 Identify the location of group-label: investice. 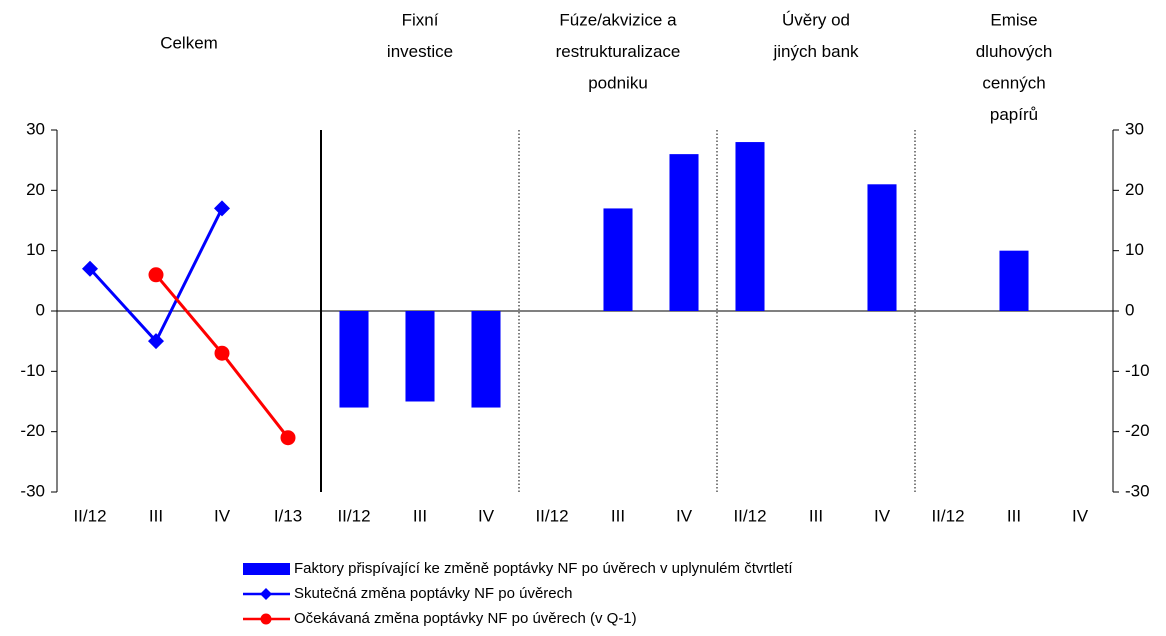
(420, 51).